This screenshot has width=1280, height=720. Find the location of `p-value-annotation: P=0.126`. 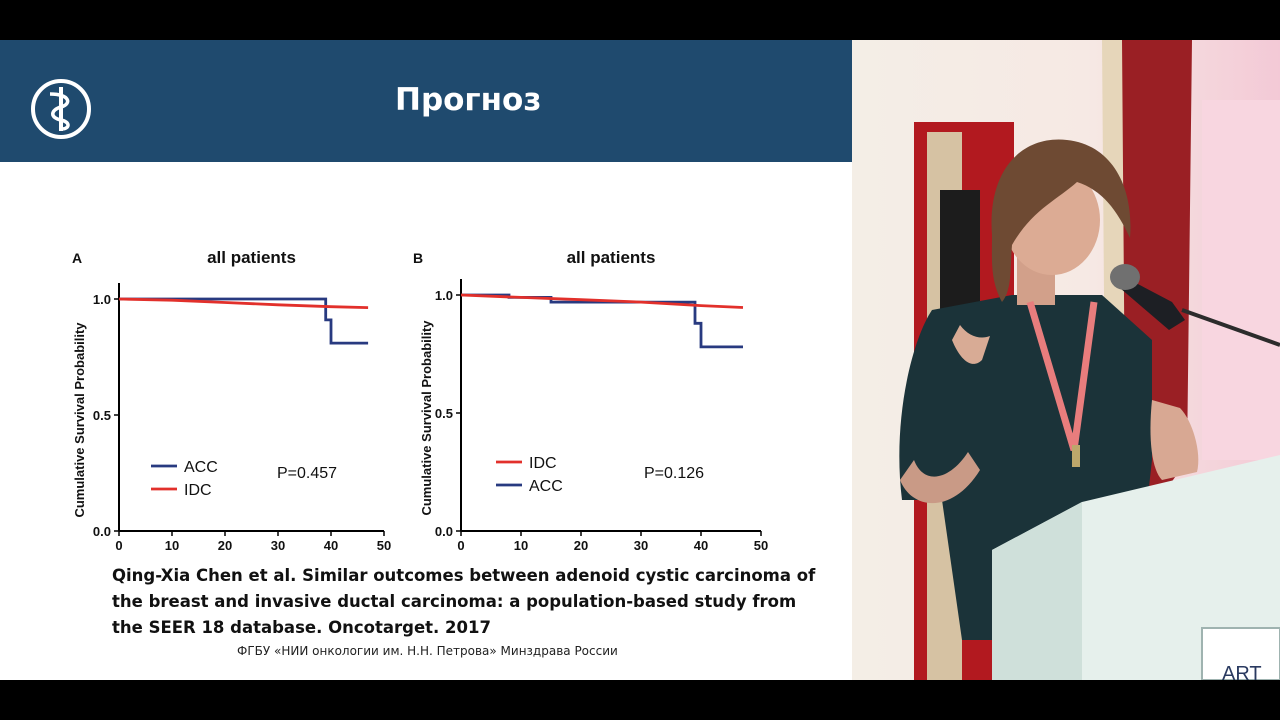

p-value-annotation: P=0.126 is located at coordinates (674, 473).